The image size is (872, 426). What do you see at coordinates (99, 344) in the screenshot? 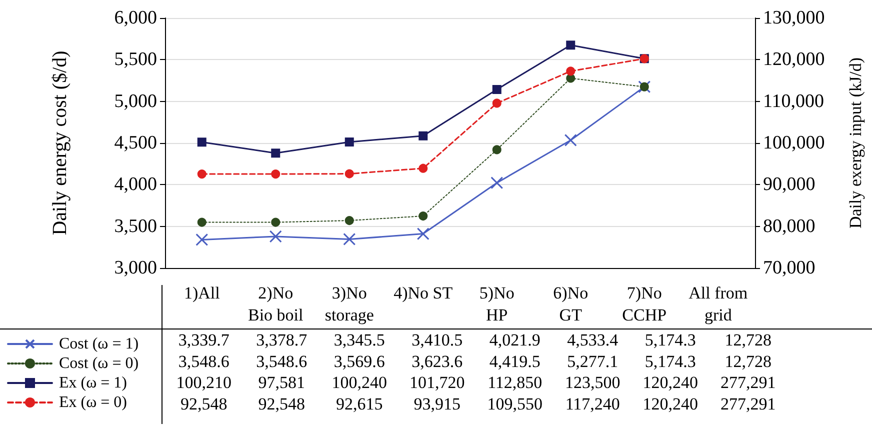
I see `legend-label: Cost (ω = 1)` at bounding box center [99, 344].